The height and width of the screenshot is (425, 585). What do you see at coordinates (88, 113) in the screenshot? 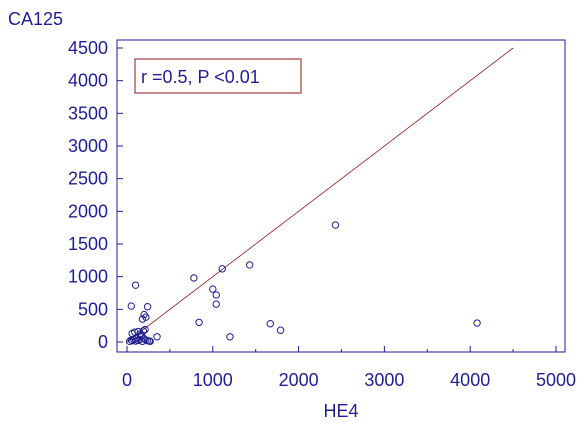
I see `y-tick-label: 3500` at bounding box center [88, 113].